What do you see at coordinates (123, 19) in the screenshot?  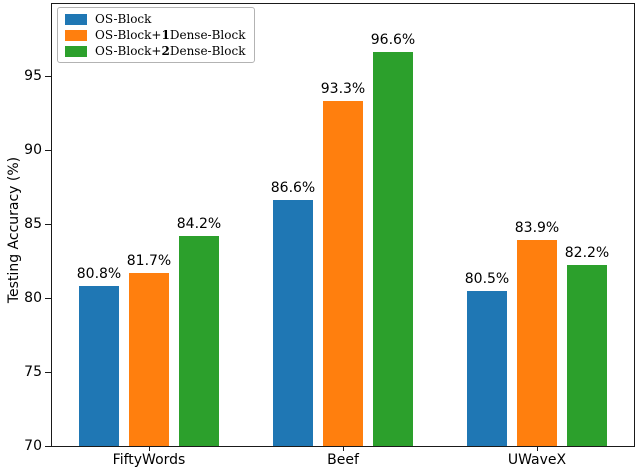 I see `legend-label: OS-Block` at bounding box center [123, 19].